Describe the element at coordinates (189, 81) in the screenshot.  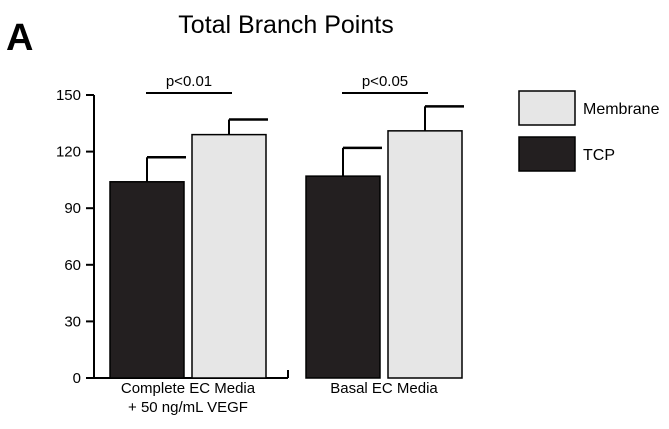
I see `significance-label: p<0.01` at that location.